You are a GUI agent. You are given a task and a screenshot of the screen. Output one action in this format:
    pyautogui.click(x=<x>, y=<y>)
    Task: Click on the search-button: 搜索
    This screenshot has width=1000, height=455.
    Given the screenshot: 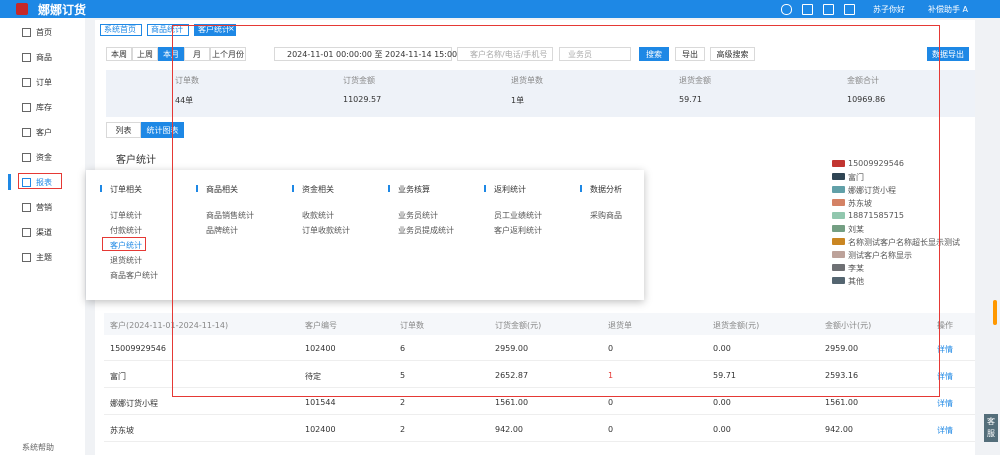 What is the action you would take?
    pyautogui.click(x=654, y=54)
    